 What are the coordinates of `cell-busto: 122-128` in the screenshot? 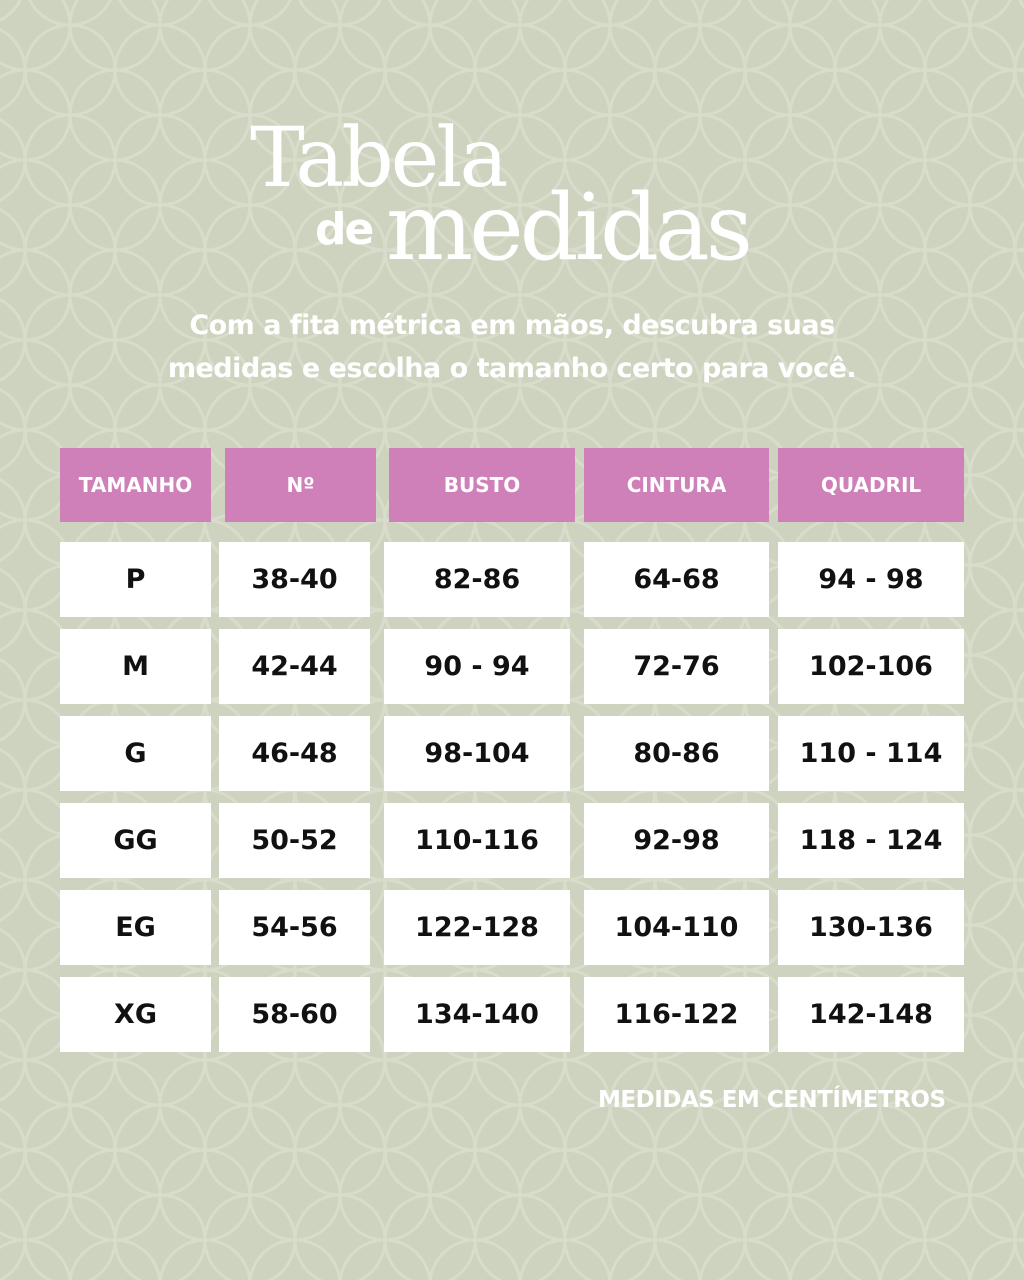 It's located at (477, 927).